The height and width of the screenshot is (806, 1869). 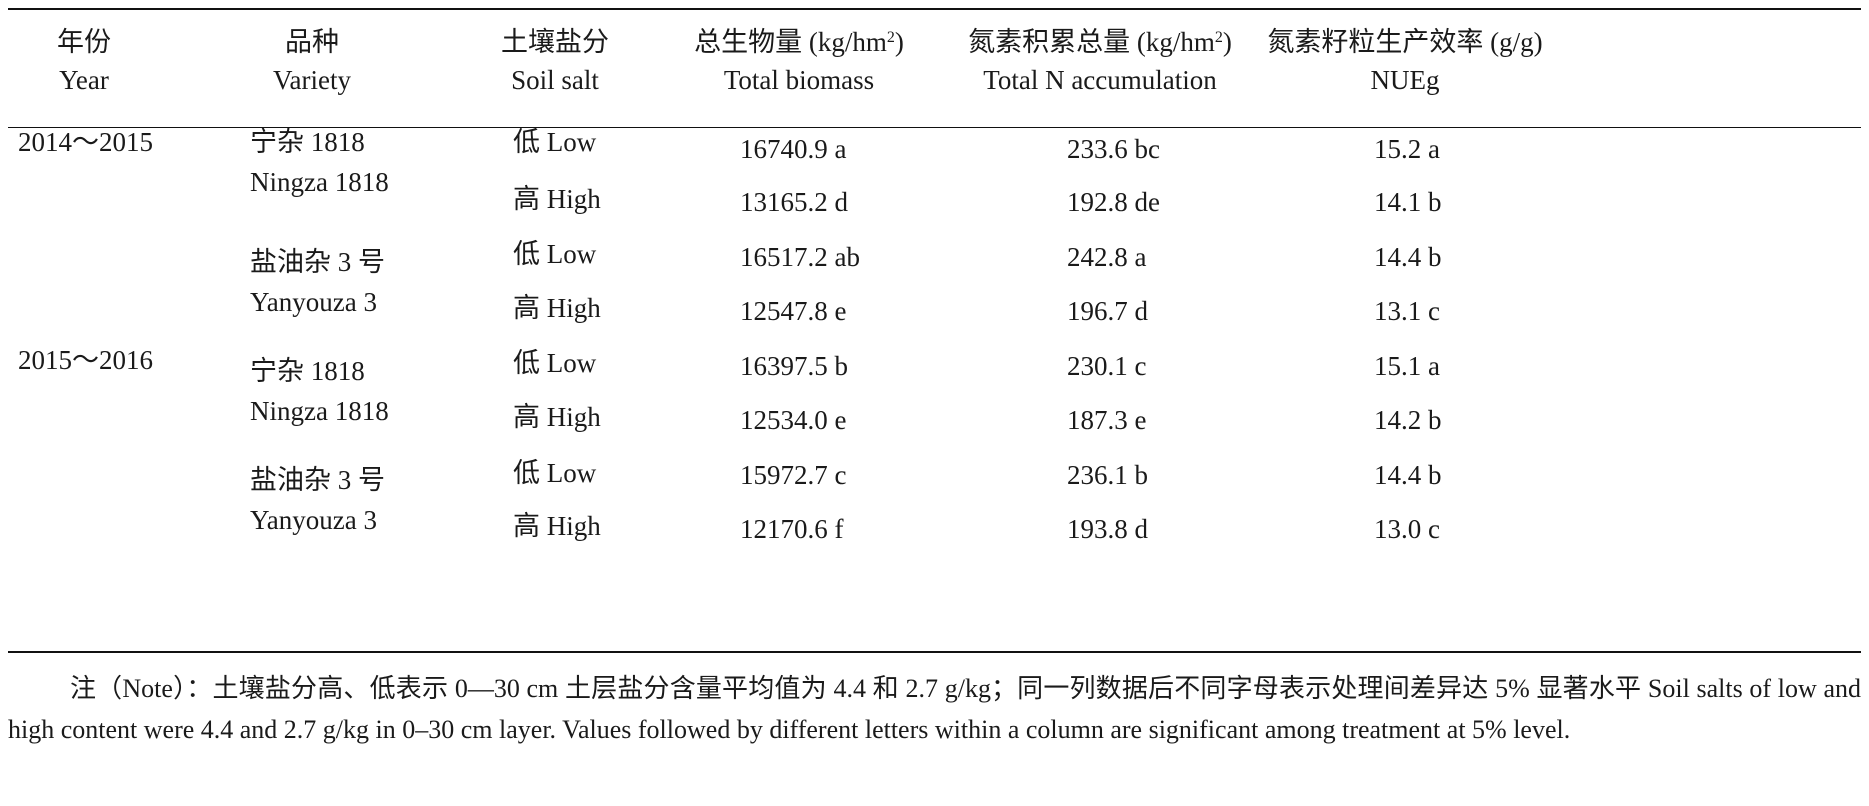 I want to click on header-total-n-zh: 氮素积累总量 (kg/hm2), so click(x=1100, y=42).